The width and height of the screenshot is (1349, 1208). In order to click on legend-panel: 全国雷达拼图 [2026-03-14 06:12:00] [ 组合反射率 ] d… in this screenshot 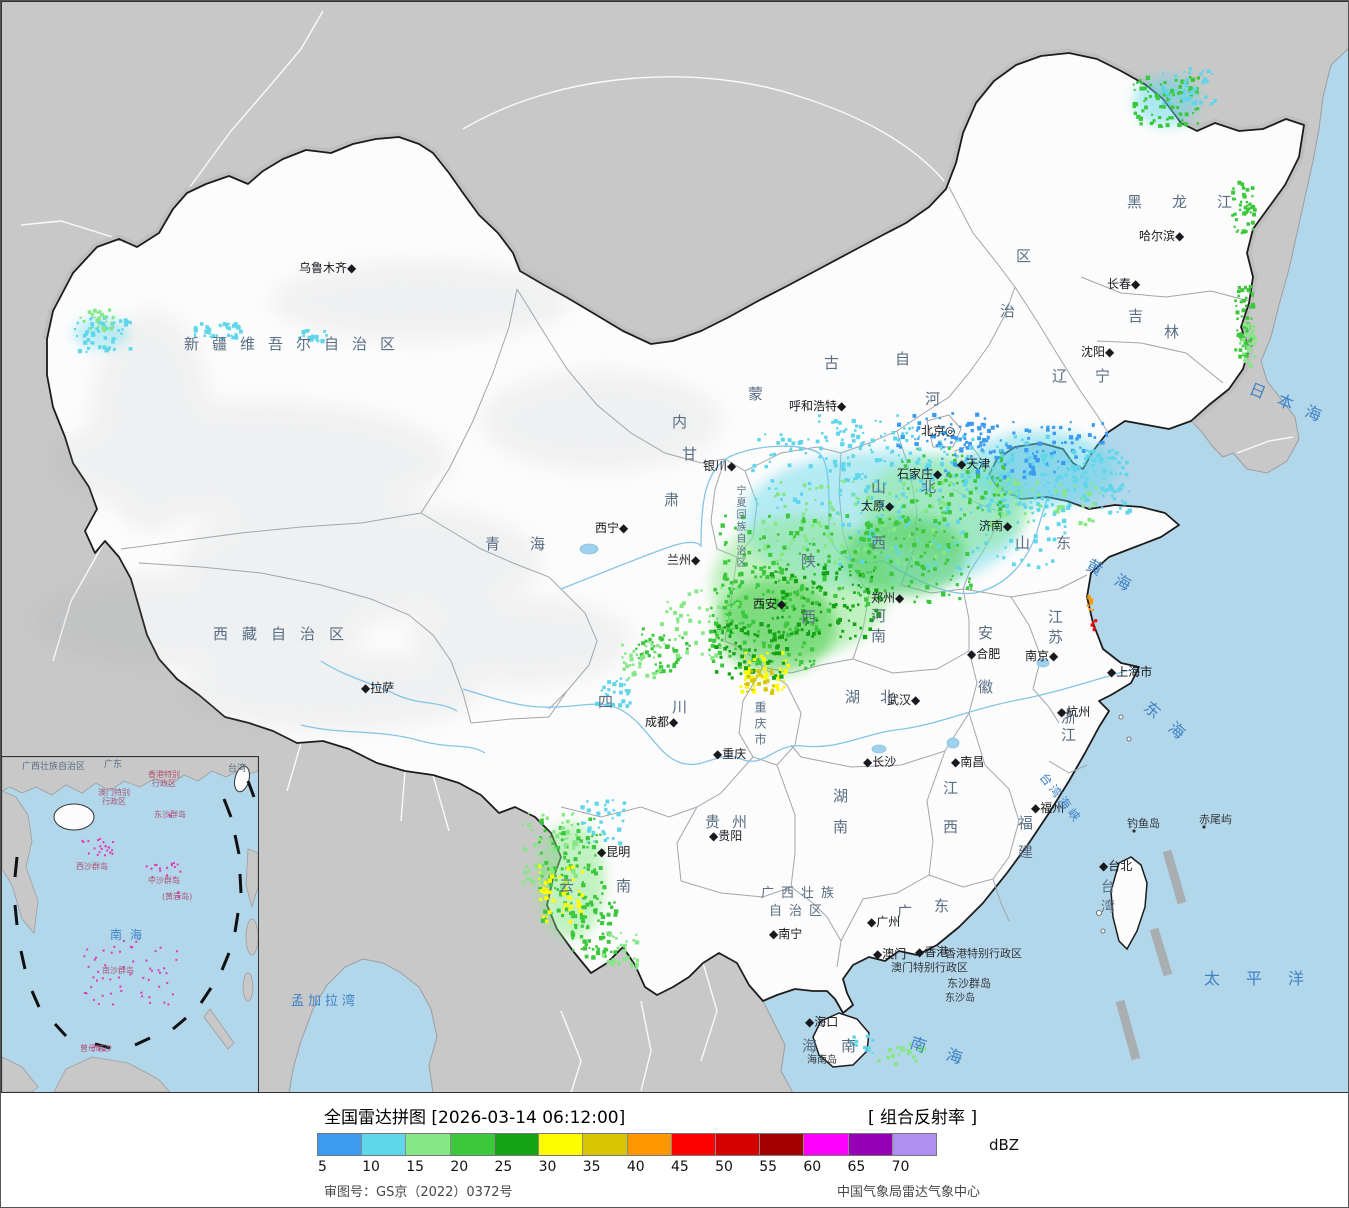, I will do `click(674, 1150)`.